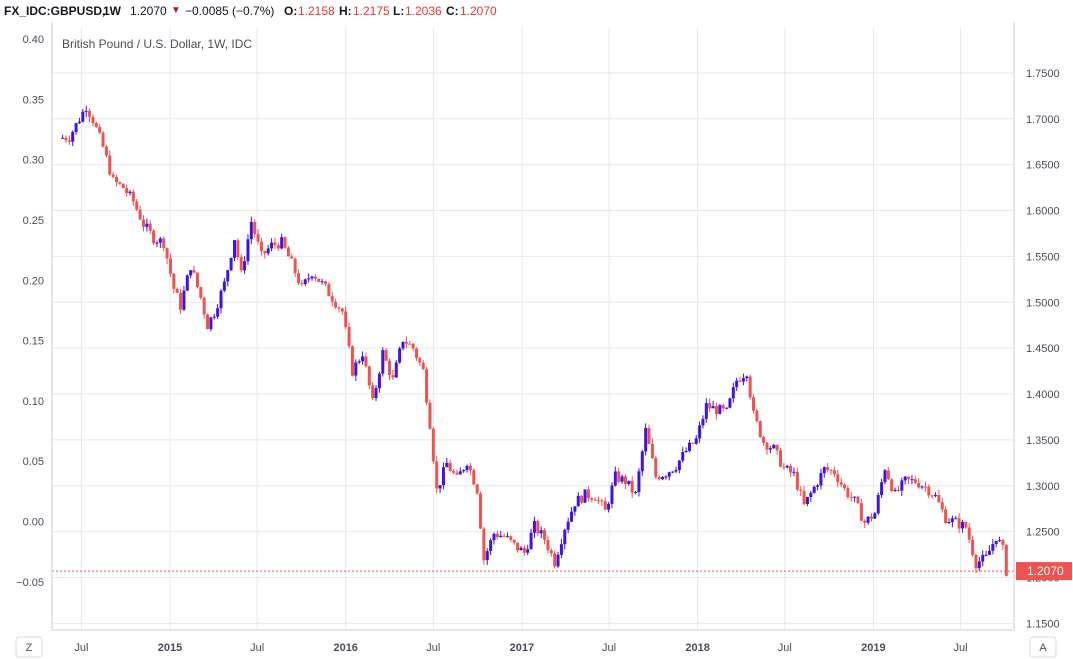  Describe the element at coordinates (176, 10) in the screenshot. I see `down-arrow-icon: ▼` at that location.